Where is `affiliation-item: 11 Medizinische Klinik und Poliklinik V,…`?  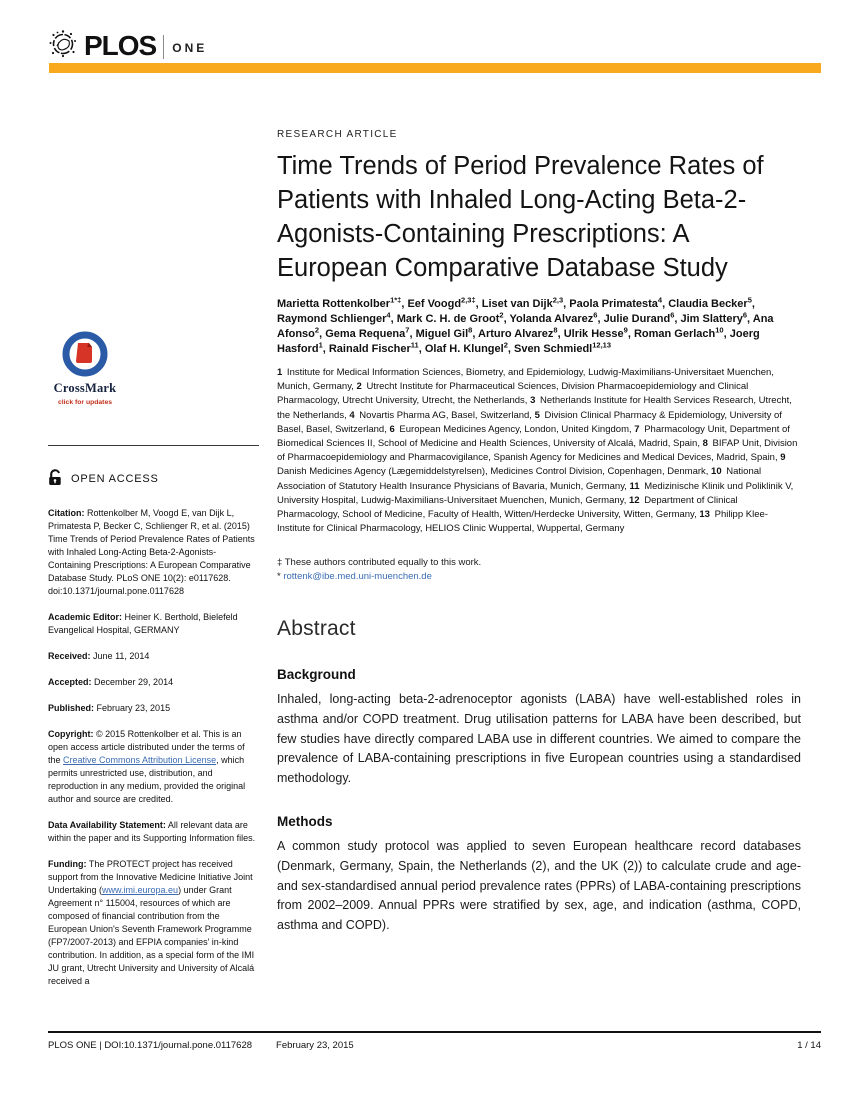 affiliation-item: 11 Medizinische Klinik und Poliklinik V,… is located at coordinates (535, 493).